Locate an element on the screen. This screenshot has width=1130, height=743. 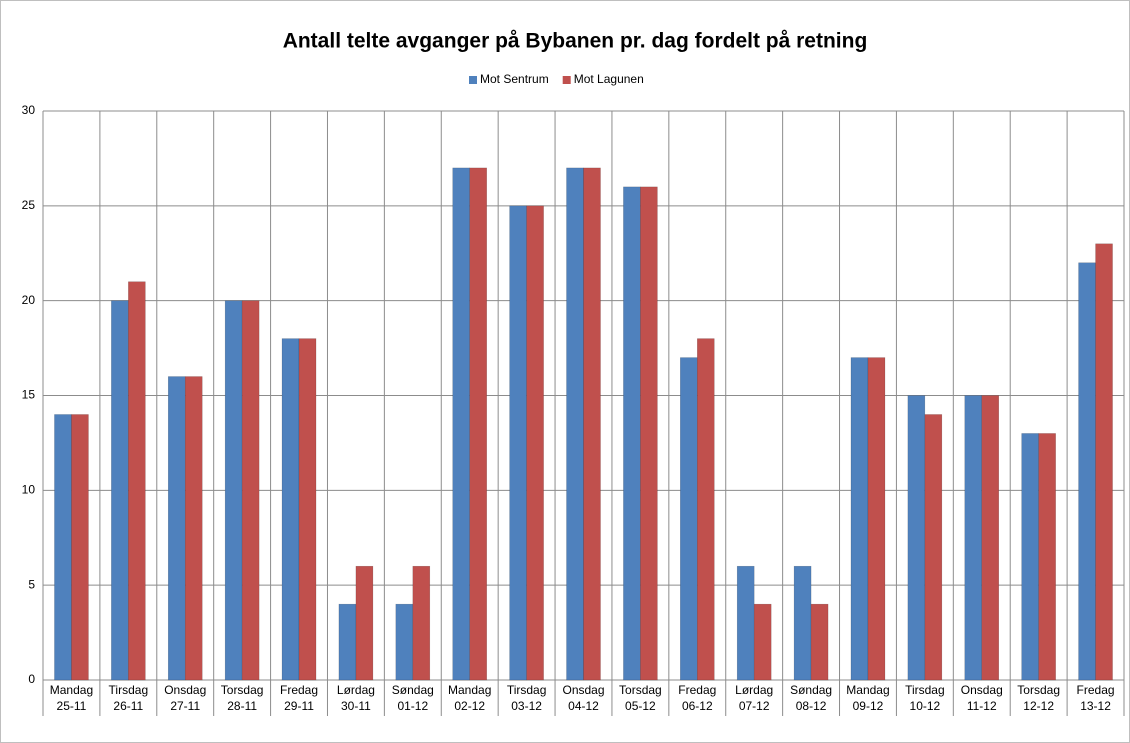
y-tick-label: 10 is located at coordinates (29, 490).